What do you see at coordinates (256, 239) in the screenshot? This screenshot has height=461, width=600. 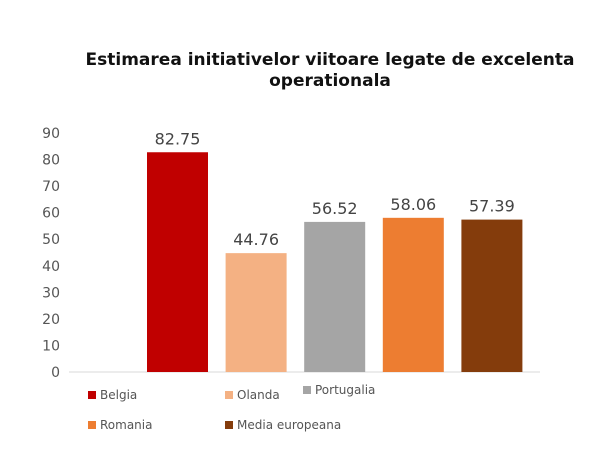 I see `data-label: 44.76` at bounding box center [256, 239].